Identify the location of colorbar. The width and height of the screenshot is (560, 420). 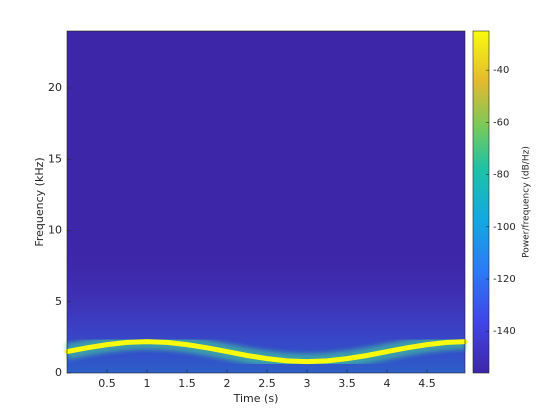
(481, 202).